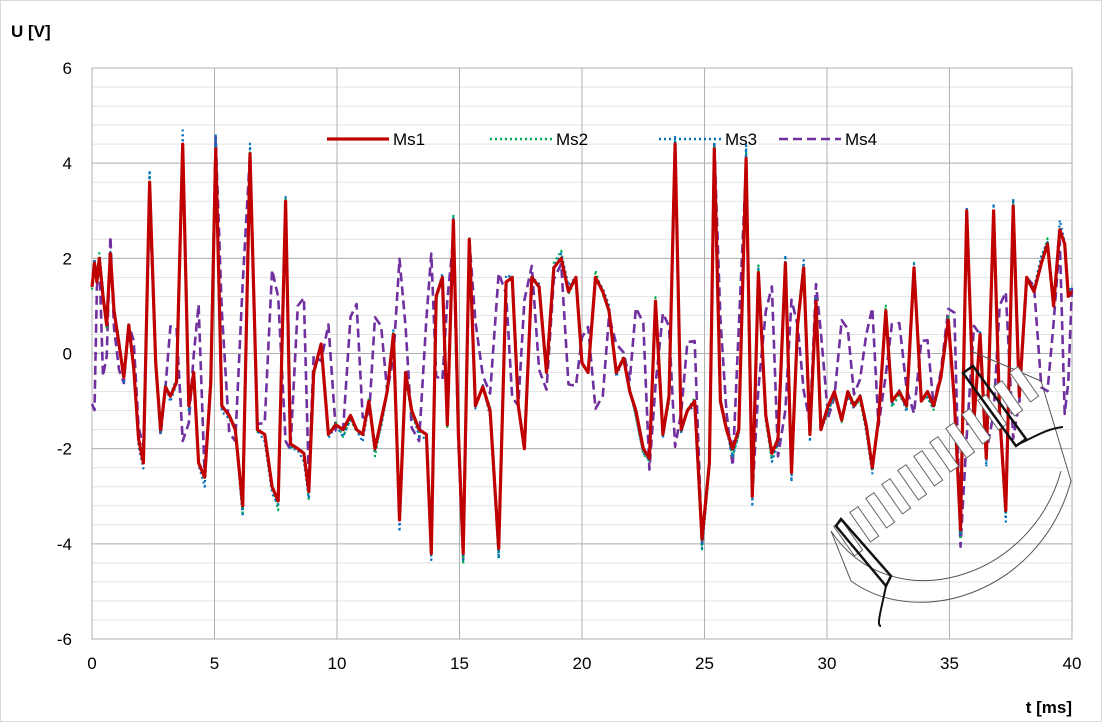 The width and height of the screenshot is (1102, 722). Describe the element at coordinates (1049, 707) in the screenshot. I see `x-axis-title: t [ms]` at that location.